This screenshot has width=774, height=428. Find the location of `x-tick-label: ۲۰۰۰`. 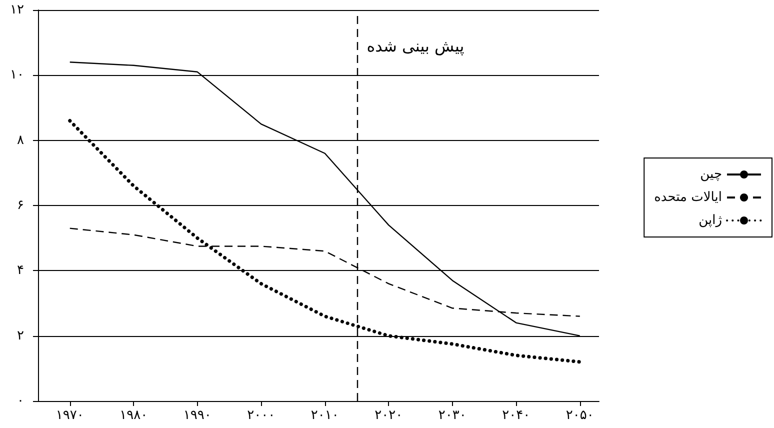

x-tick-label: ۲۰۰۰ is located at coordinates (261, 415).